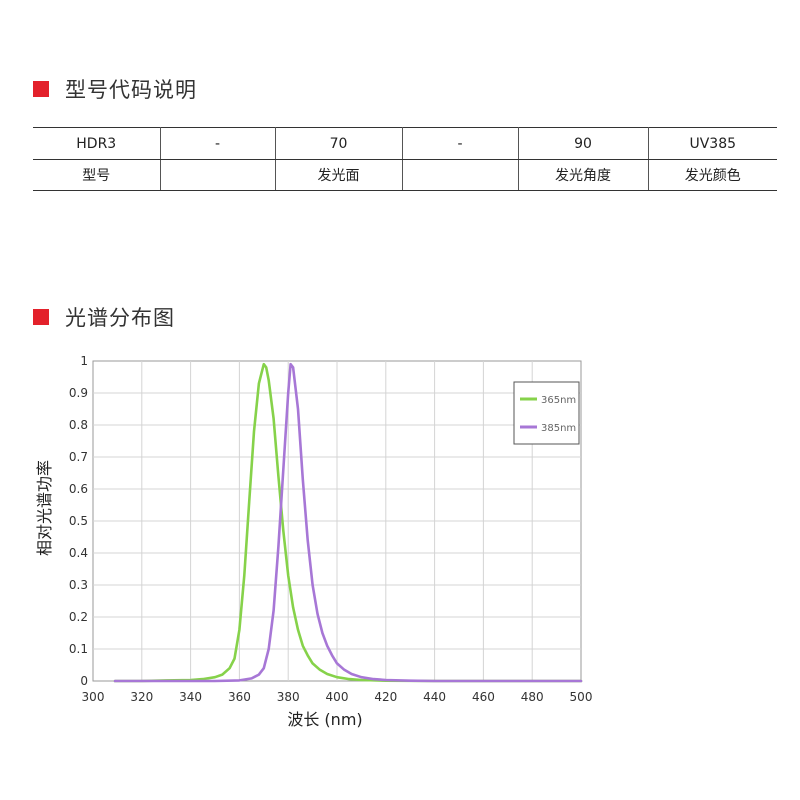  I want to click on table-cell: 70, so click(338, 143).